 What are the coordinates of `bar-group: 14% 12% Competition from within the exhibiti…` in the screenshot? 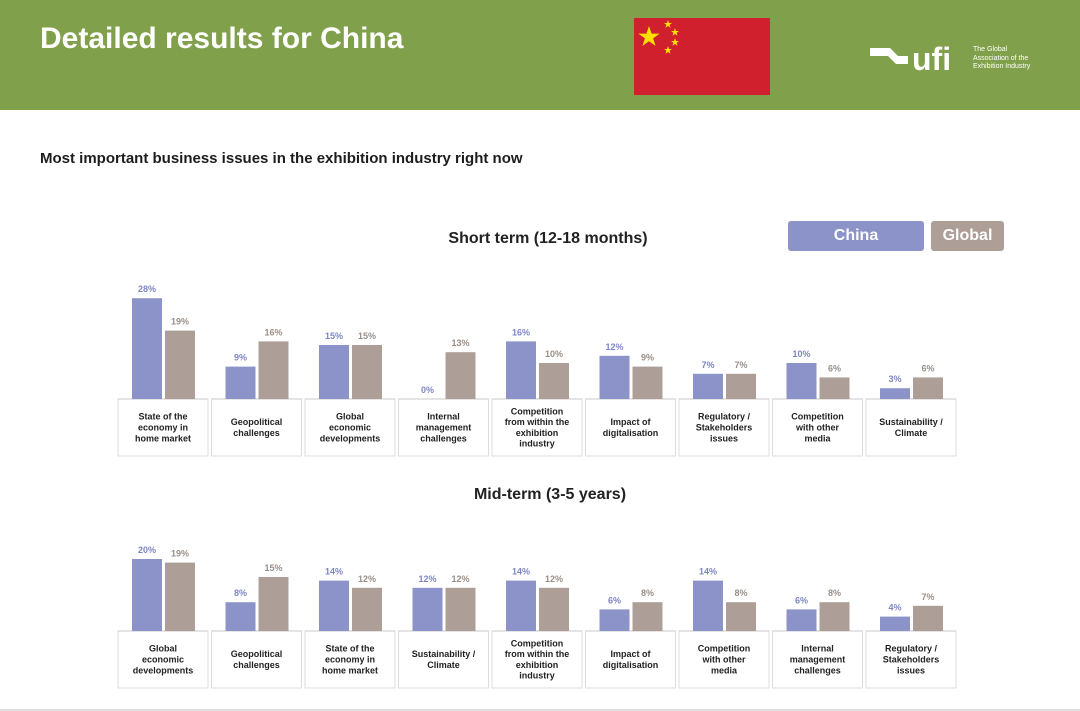 It's located at (537, 628).